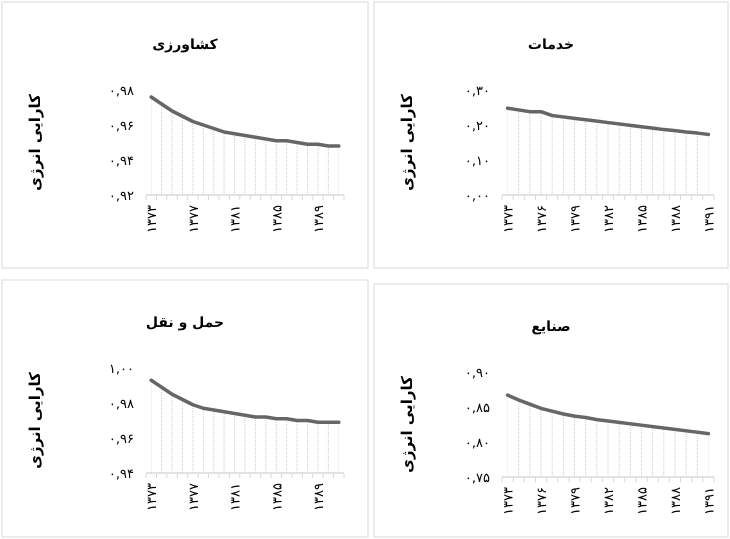 The width and height of the screenshot is (730, 539). I want to click on chart-title: صنایع, so click(551, 327).